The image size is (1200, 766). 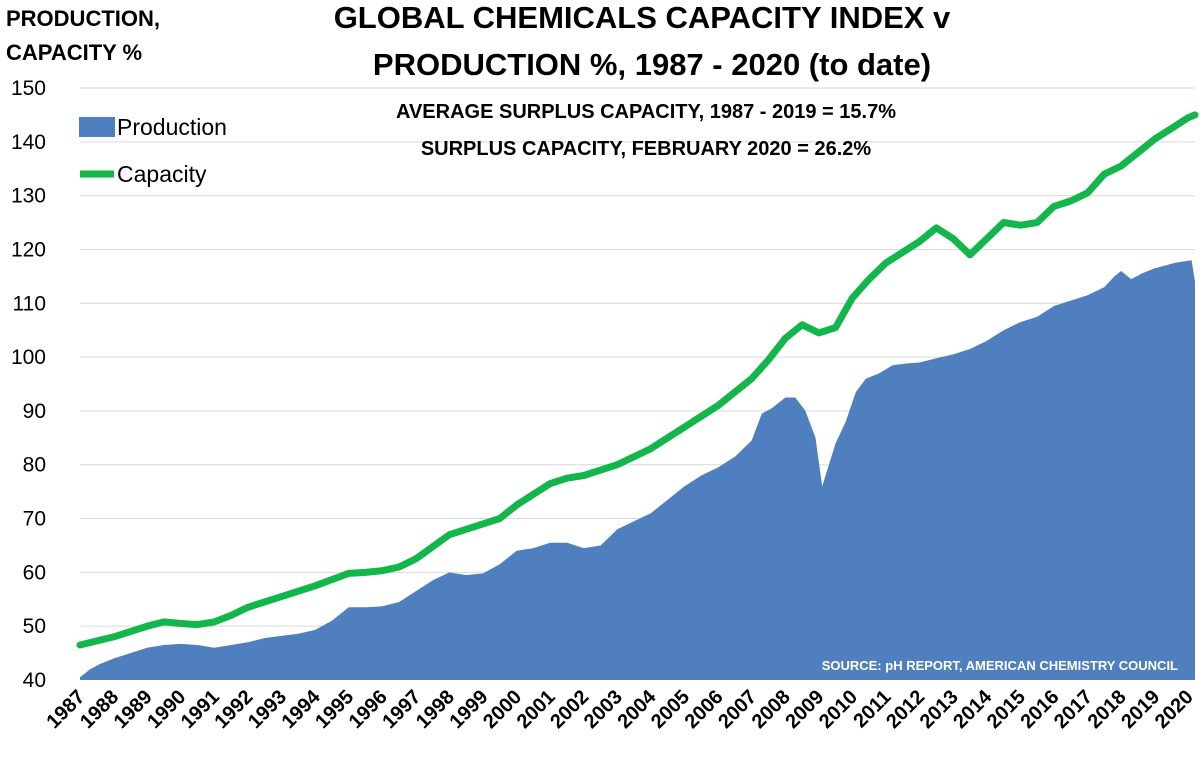 I want to click on x-tick-label: 1993, so click(x=267, y=709).